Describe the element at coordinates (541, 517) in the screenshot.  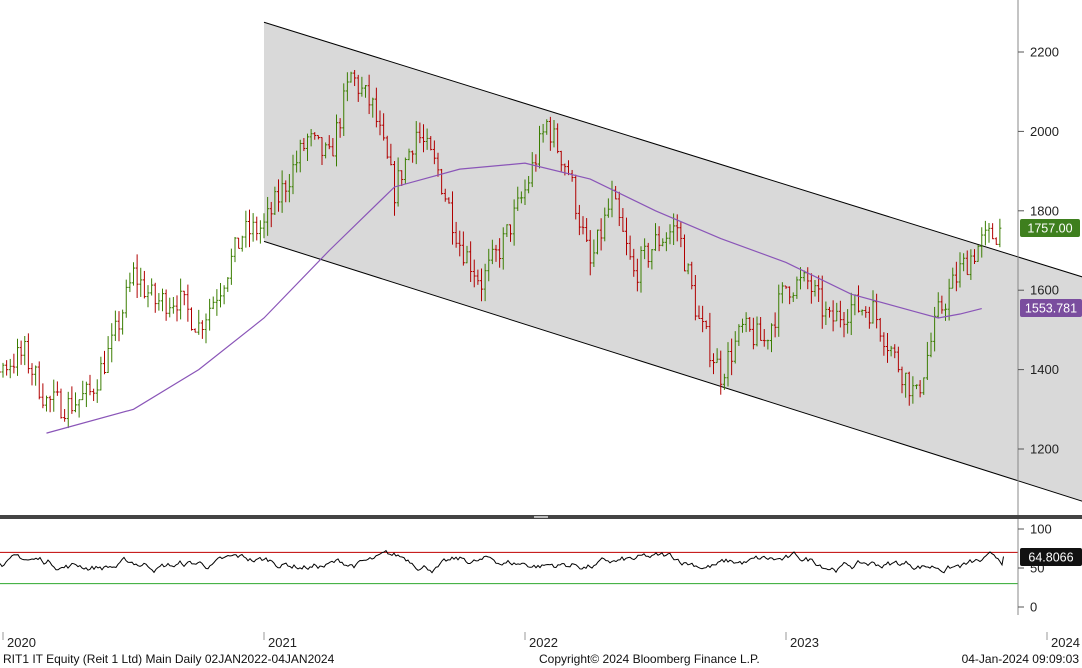
I see `panel-divider-grip` at that location.